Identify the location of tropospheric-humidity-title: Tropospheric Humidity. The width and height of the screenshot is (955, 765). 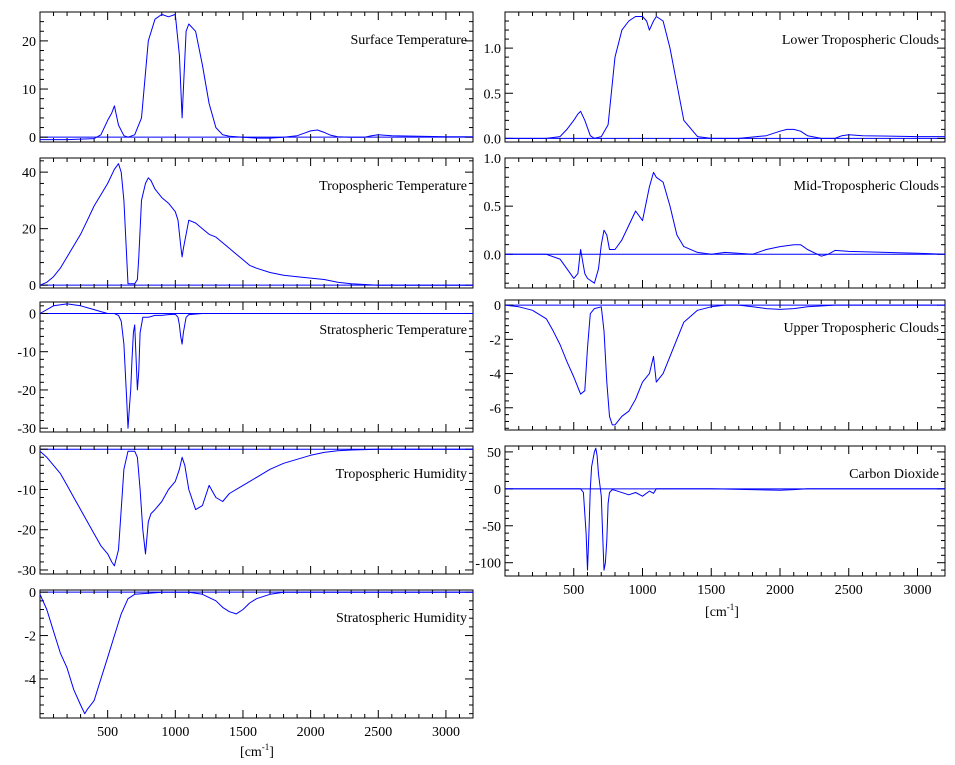
(401, 474).